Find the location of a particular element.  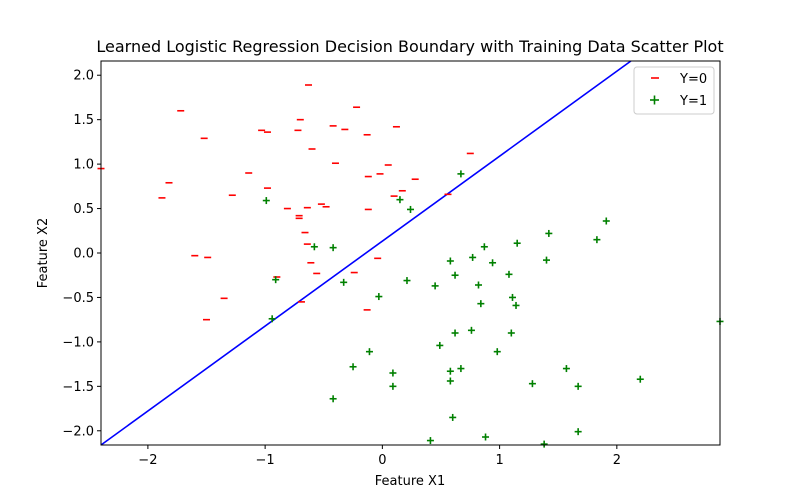

legend-marker-y1 is located at coordinates (654, 100).